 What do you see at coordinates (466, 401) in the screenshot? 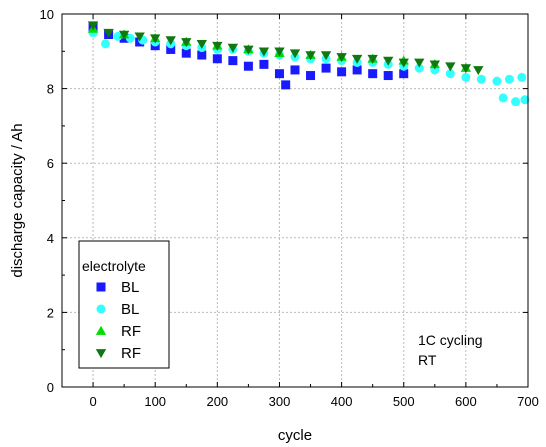
I see `x-tick-label: 600` at bounding box center [466, 401].